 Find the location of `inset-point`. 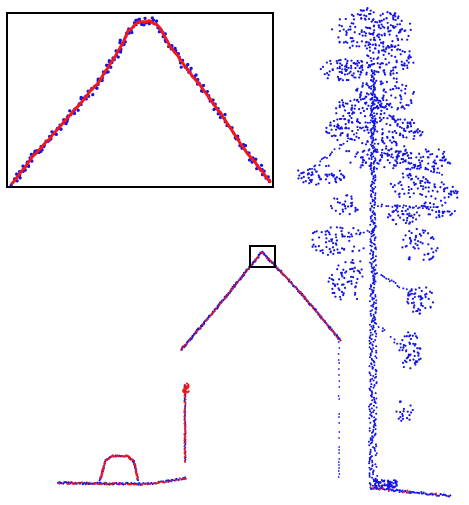

inset-point is located at coordinates (108, 72).